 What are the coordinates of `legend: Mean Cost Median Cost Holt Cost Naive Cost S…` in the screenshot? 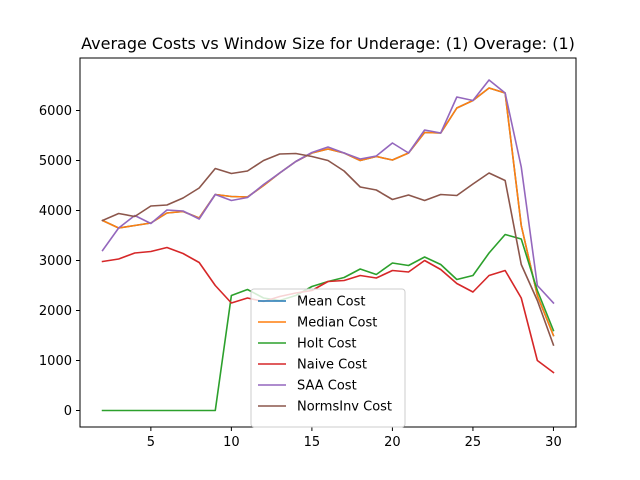 It's located at (328, 358).